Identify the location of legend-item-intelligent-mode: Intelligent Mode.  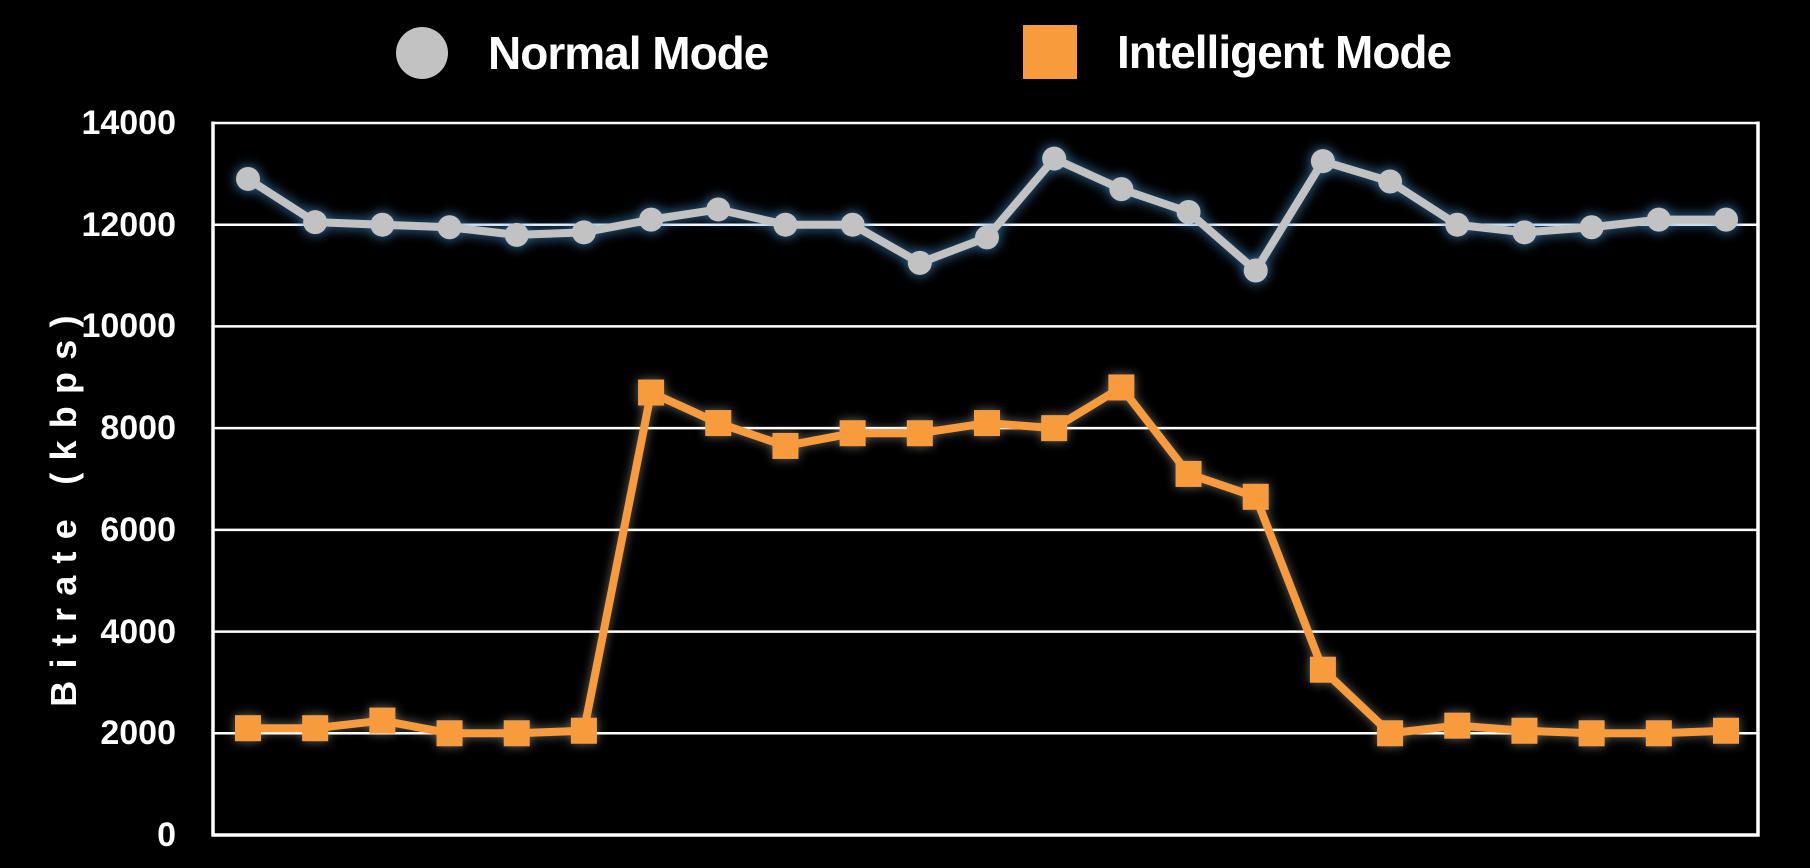
(1237, 52).